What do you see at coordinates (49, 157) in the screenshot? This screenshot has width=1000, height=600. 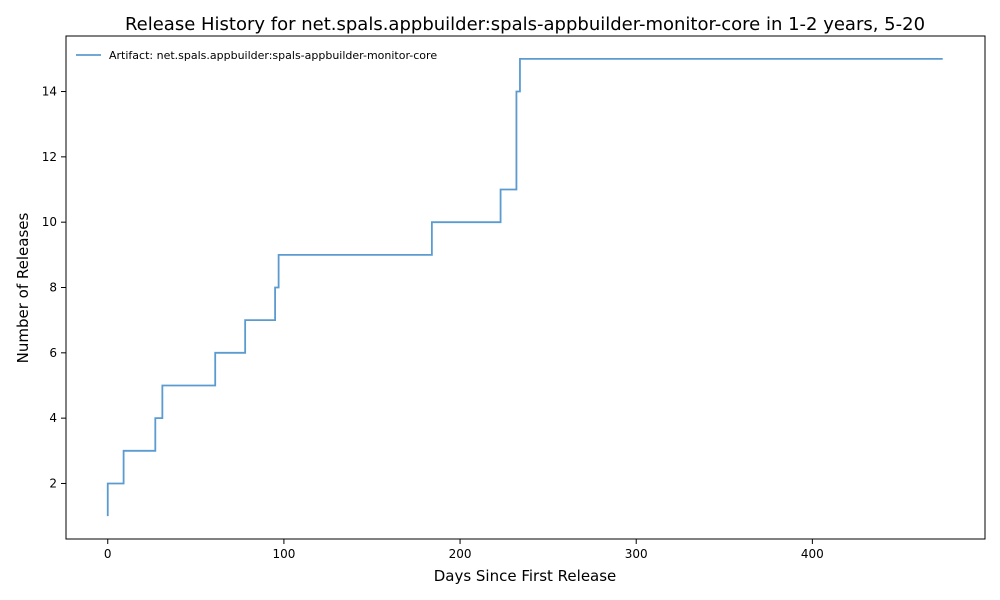 I see `y-tick-label-5: 12` at bounding box center [49, 157].